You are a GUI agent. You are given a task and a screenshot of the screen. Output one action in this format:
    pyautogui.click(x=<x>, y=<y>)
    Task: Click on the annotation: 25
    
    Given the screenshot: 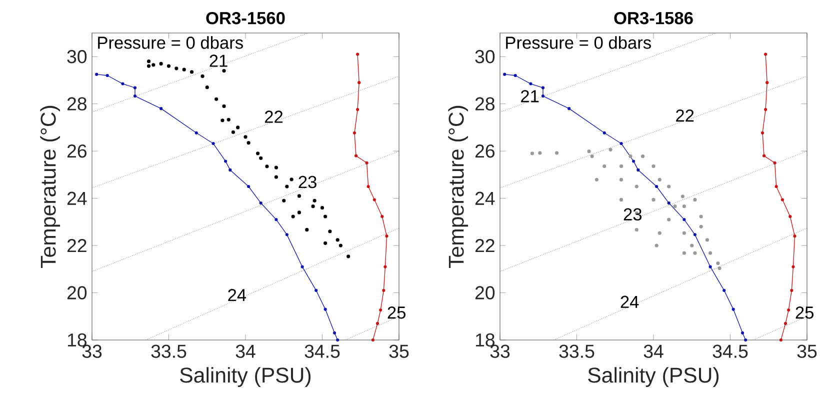 What is the action you would take?
    pyautogui.click(x=397, y=312)
    